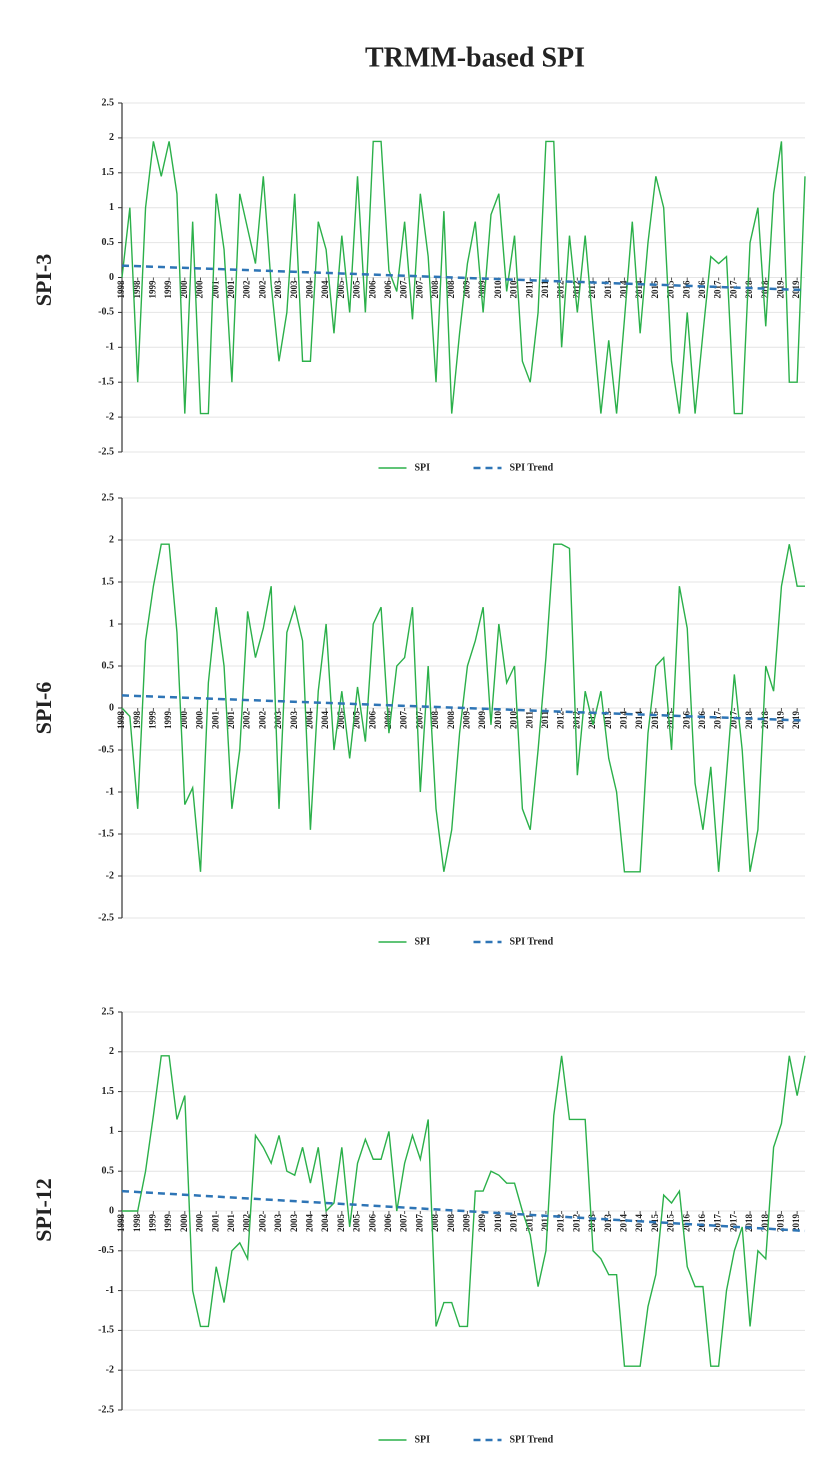 Image resolution: width=837 pixels, height=1463 pixels. I want to click on figure-title: TRMM-based SPI, so click(475, 57).